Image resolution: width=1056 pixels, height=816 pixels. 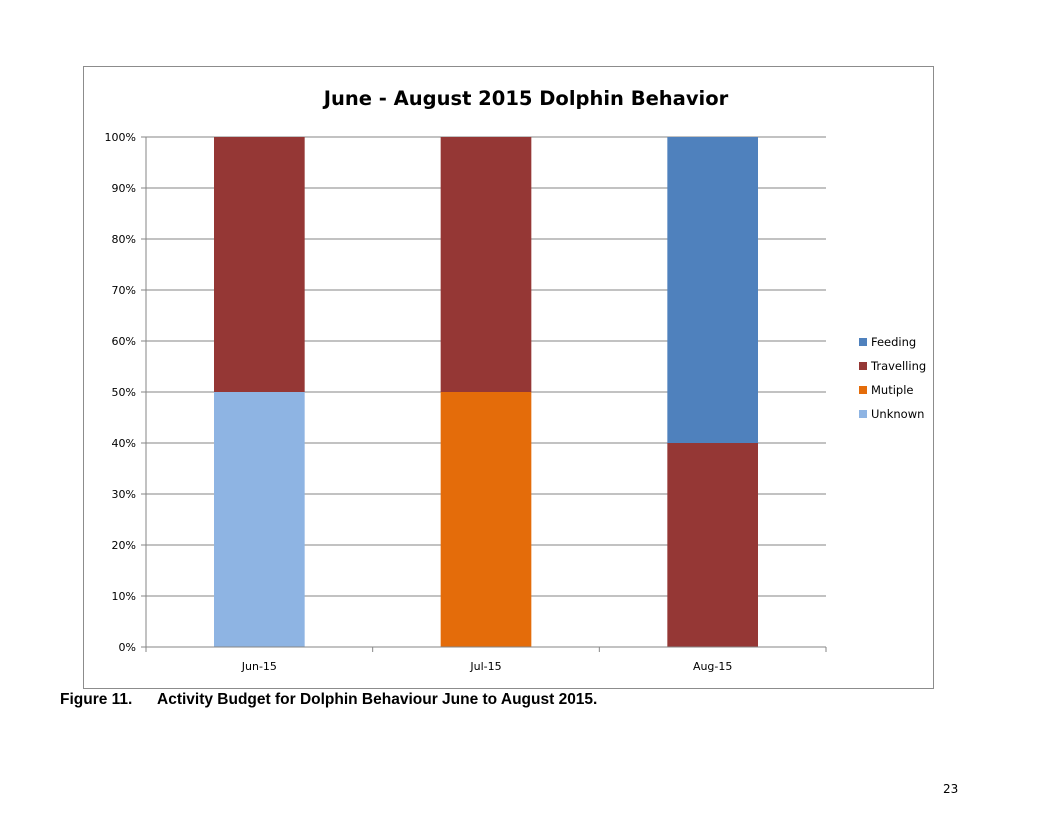 I want to click on y-tick-label: 20%, so click(x=124, y=545).